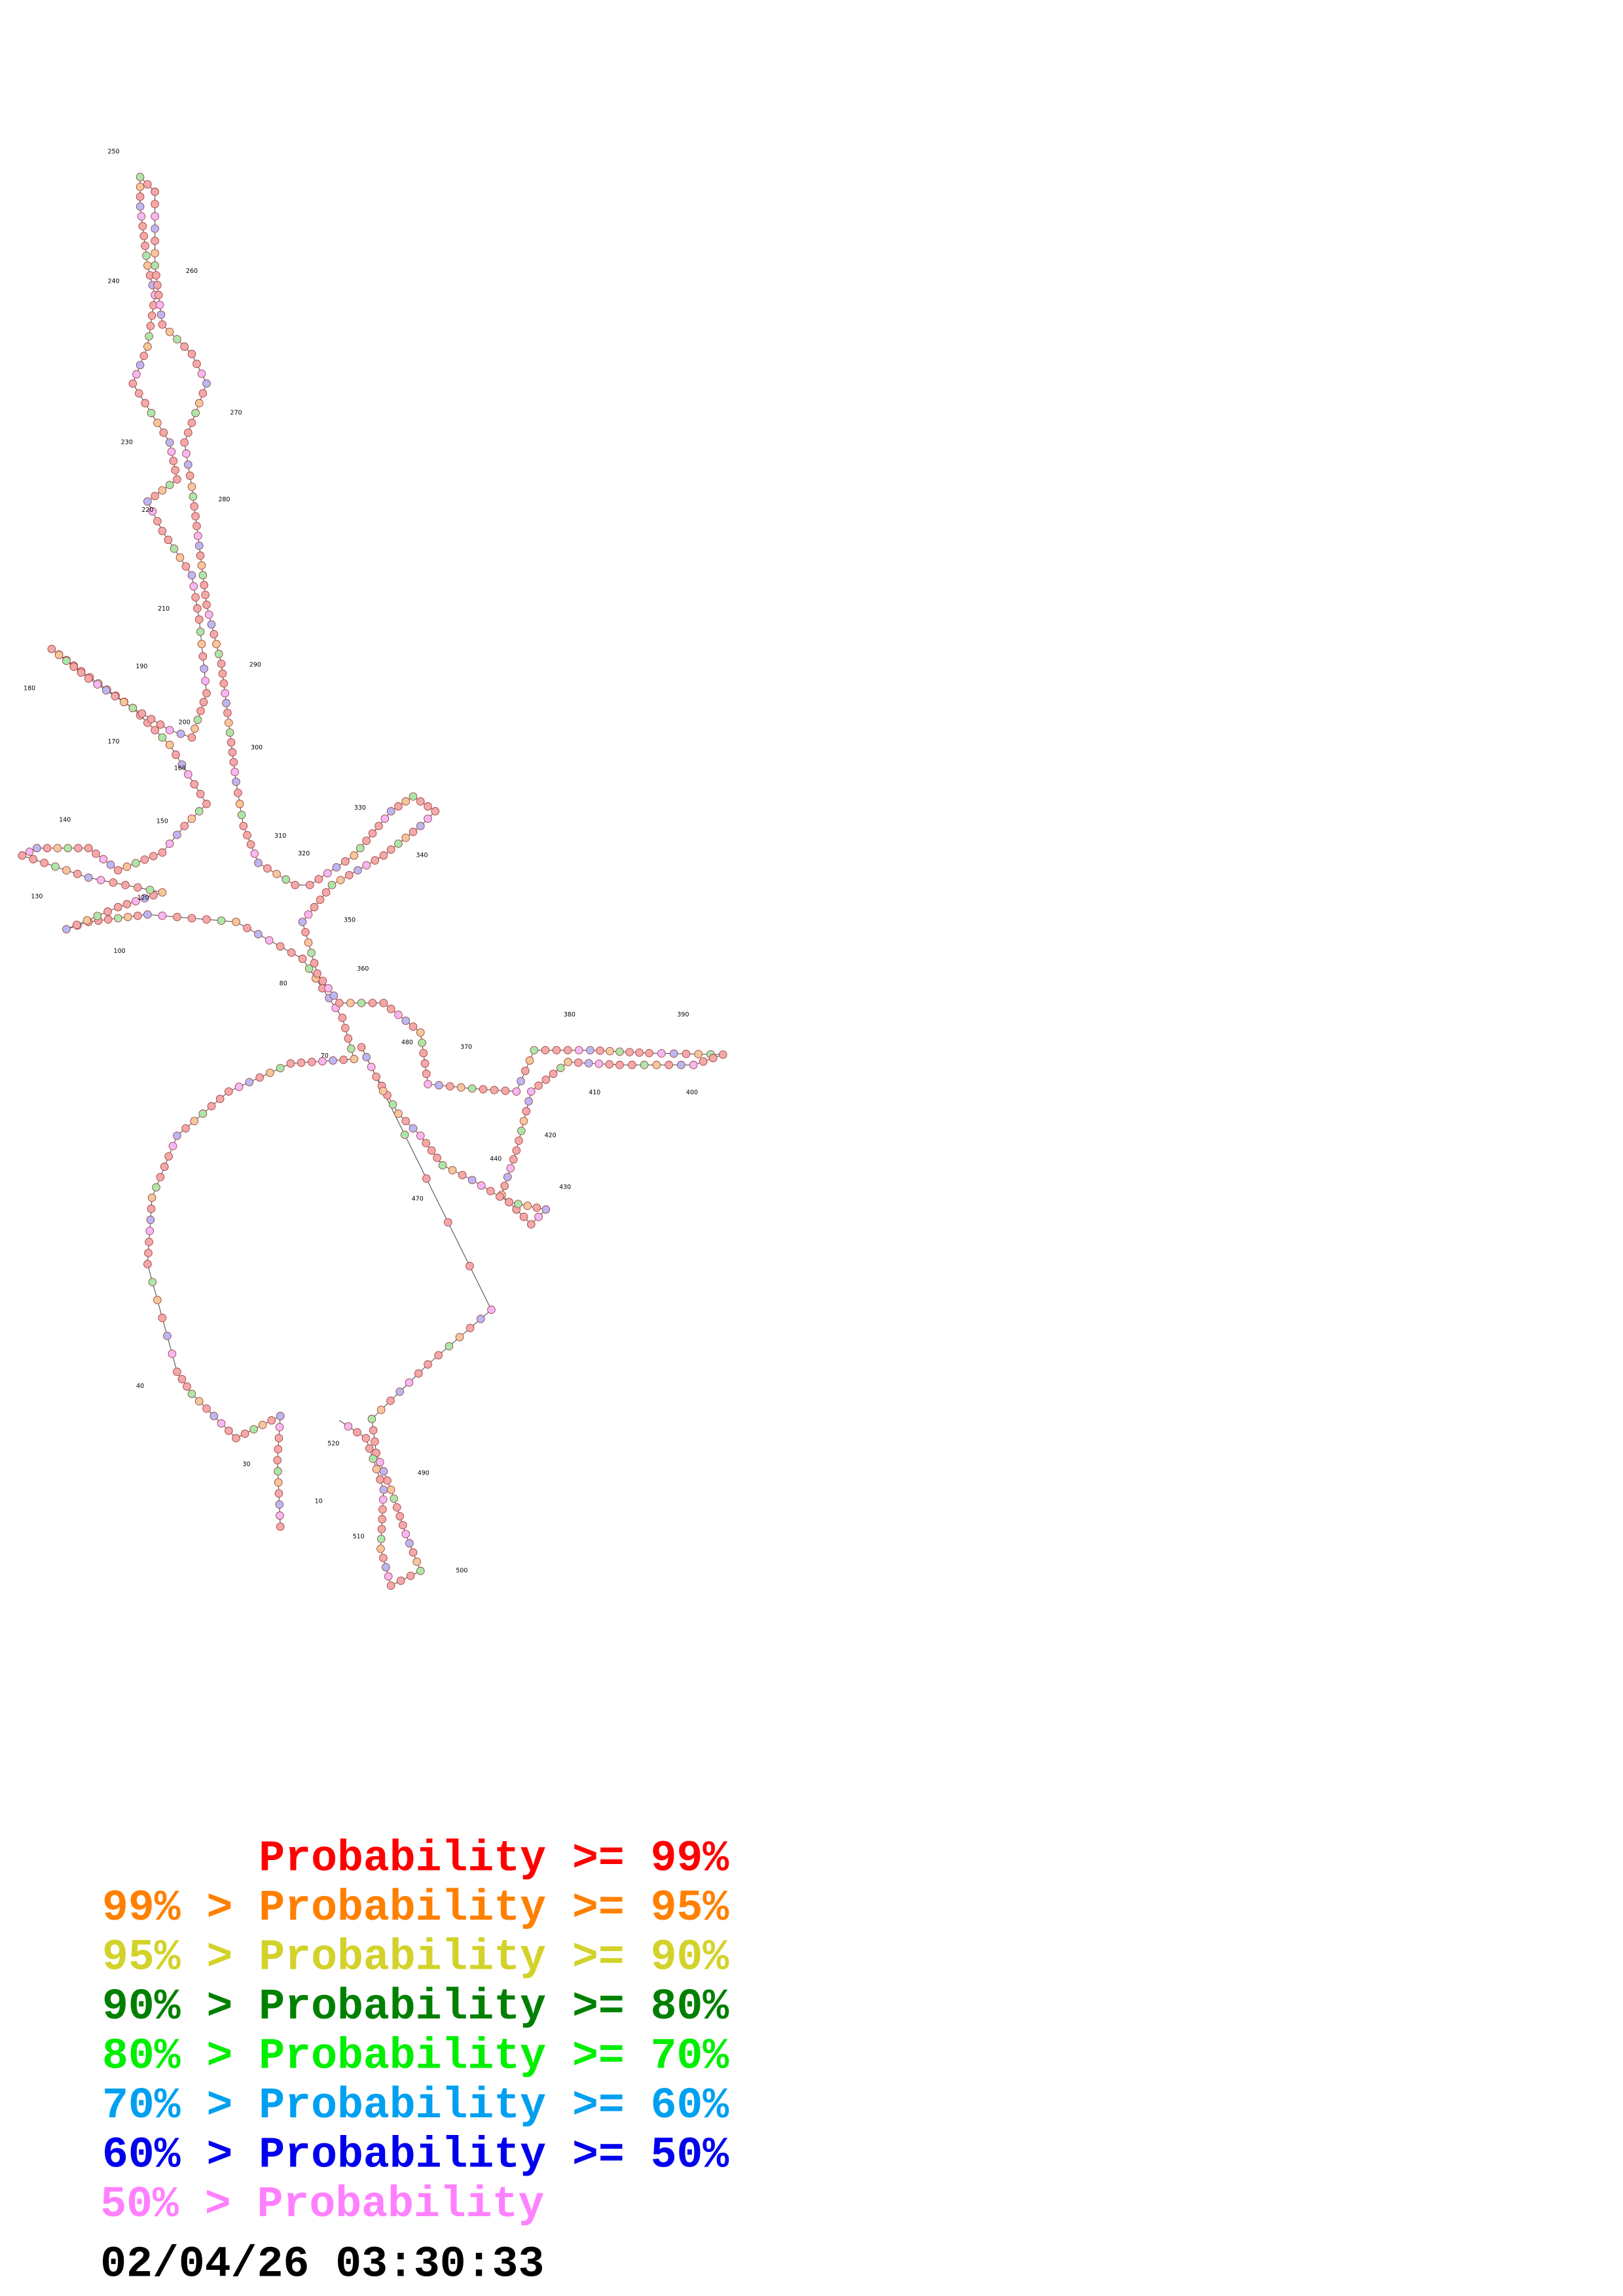 This screenshot has width=1623, height=2296. Describe the element at coordinates (280, 836) in the screenshot. I see `position-label: 310` at that location.